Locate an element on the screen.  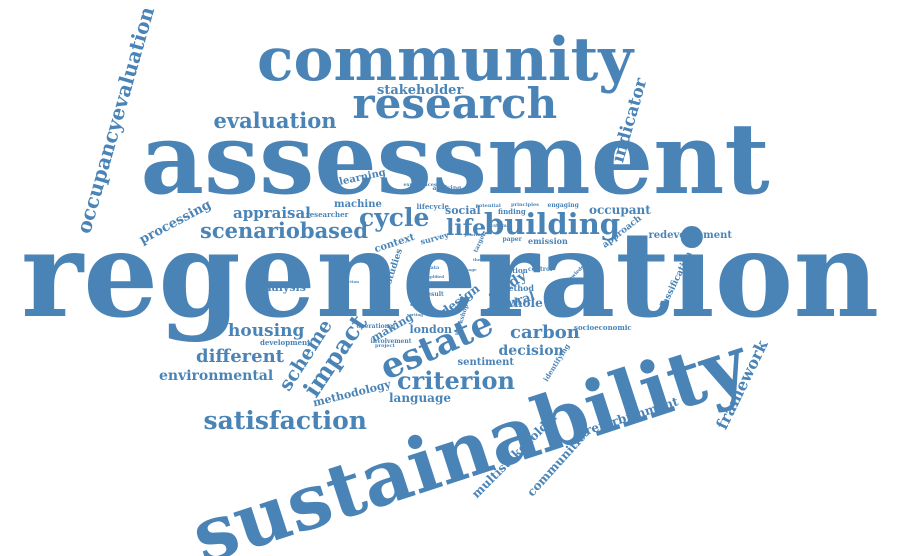
word-operational: operational is located at coordinates (376, 326).